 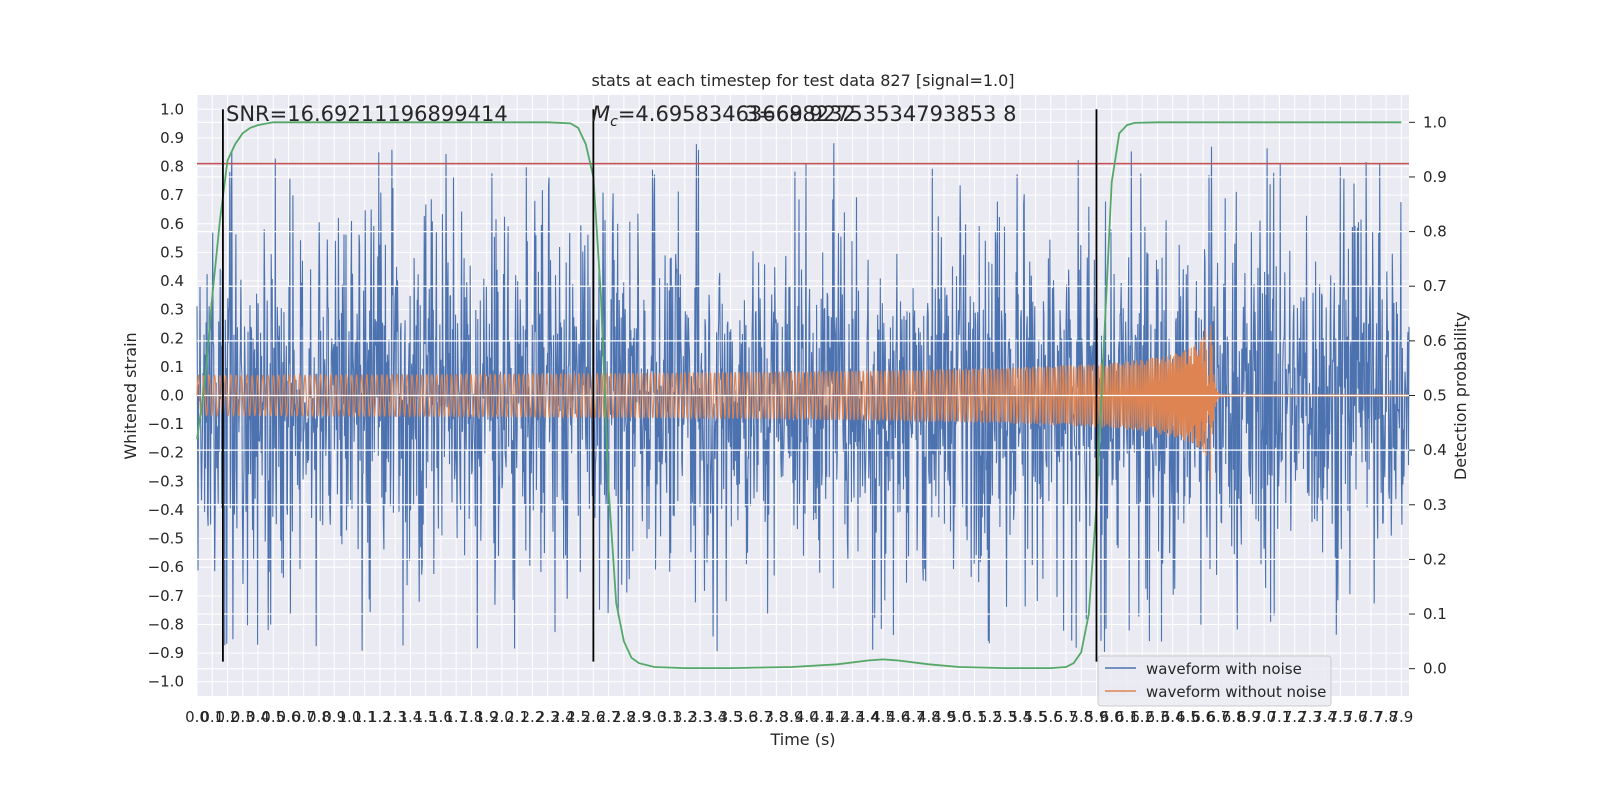 I want to click on x-tick-label: 3.7, so click(x=761, y=717).